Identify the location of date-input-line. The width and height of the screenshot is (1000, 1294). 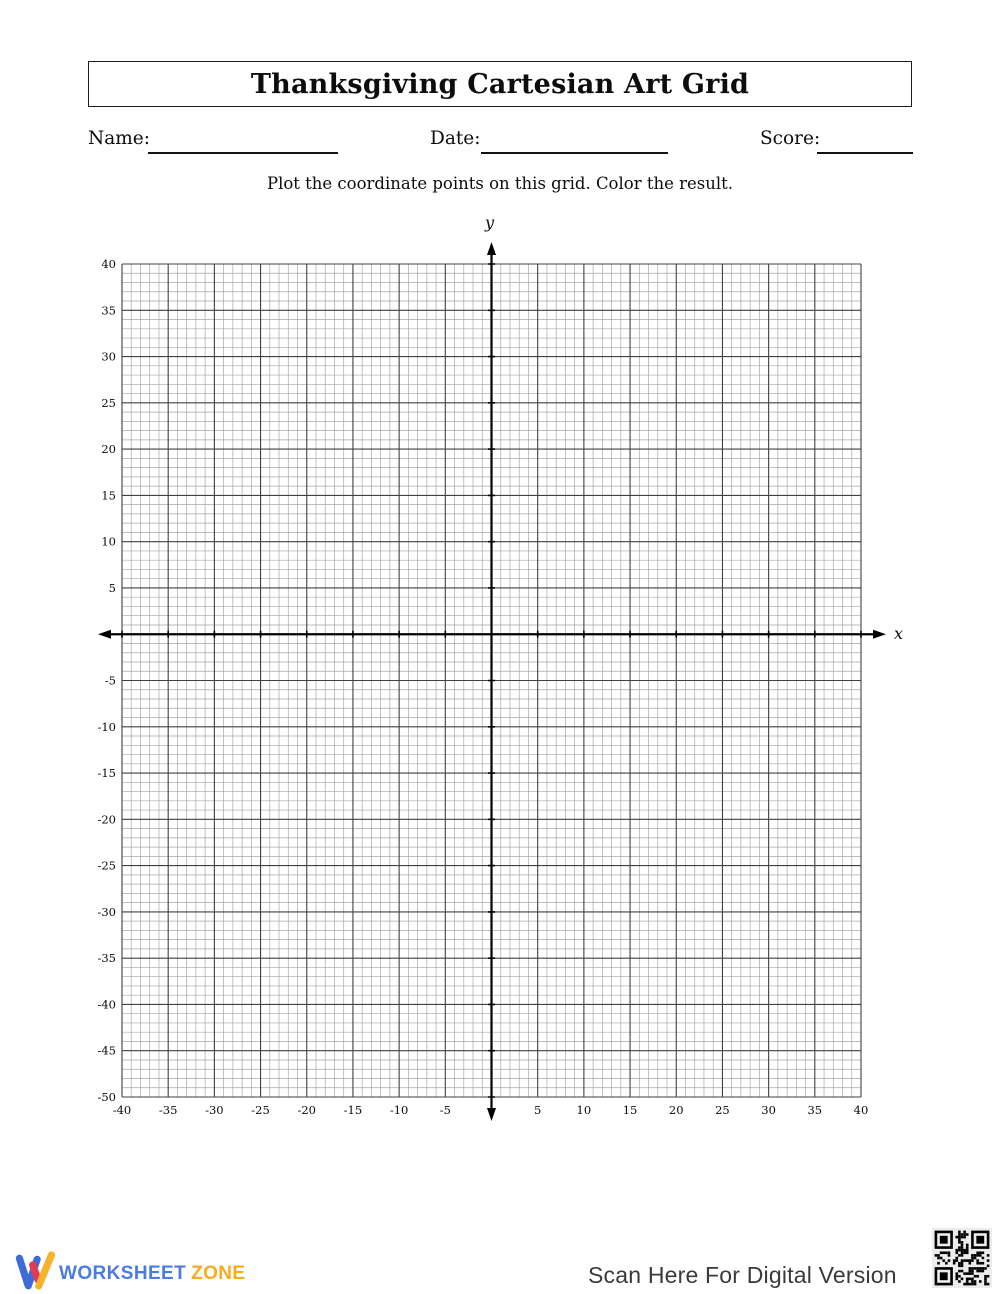
(574, 153).